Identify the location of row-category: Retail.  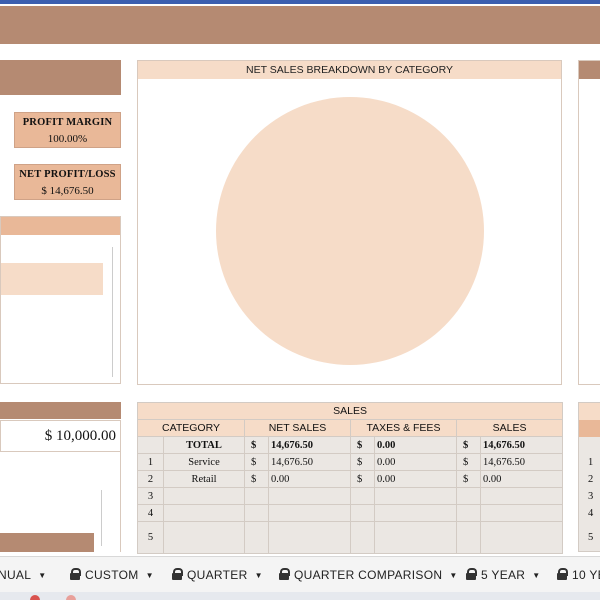
(204, 479).